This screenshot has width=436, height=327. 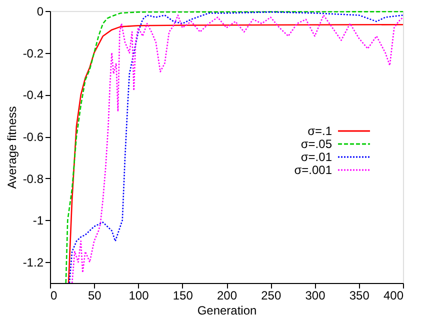 What do you see at coordinates (33, 95) in the screenshot?
I see `y-tick-label: -0.4` at bounding box center [33, 95].